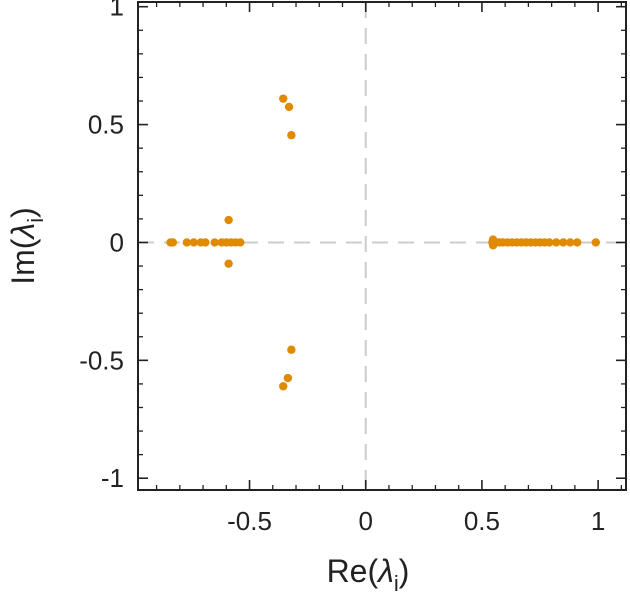 The image size is (630, 600). Describe the element at coordinates (117, 242) in the screenshot. I see `y-tick-label: 0` at that location.